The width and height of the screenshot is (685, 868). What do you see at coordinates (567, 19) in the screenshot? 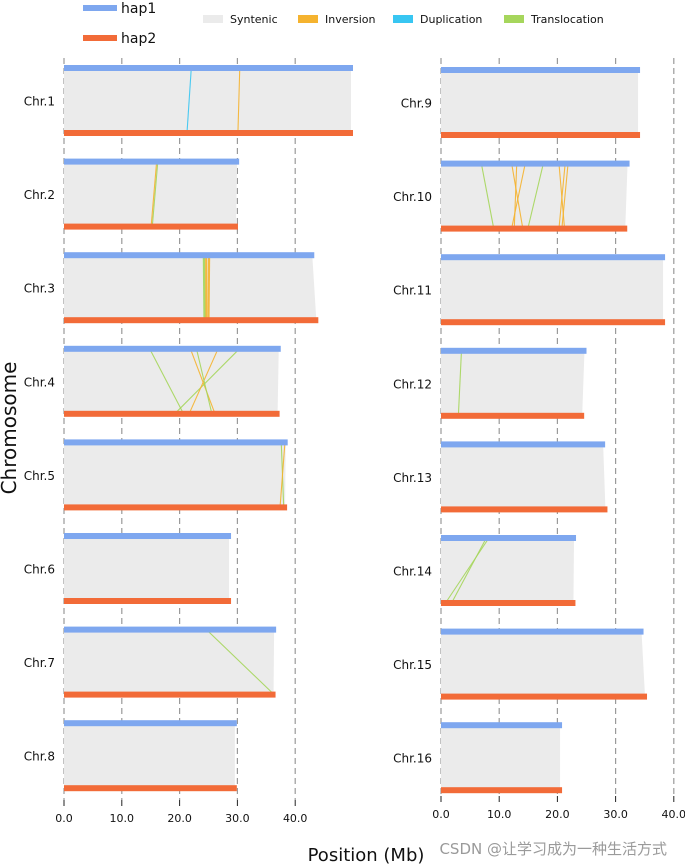
I see `translocation-legend-label: Translocation` at bounding box center [567, 19].